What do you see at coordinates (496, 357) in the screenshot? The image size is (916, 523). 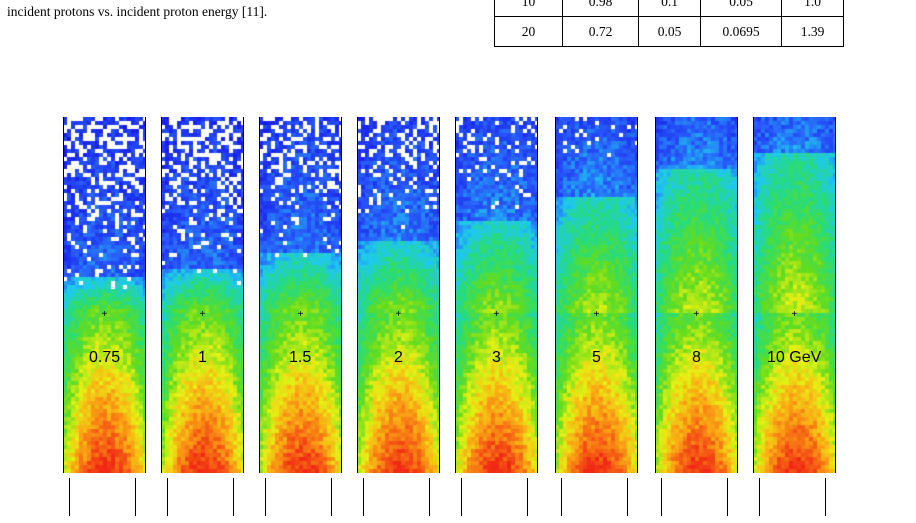 I see `energy-label: 3` at bounding box center [496, 357].